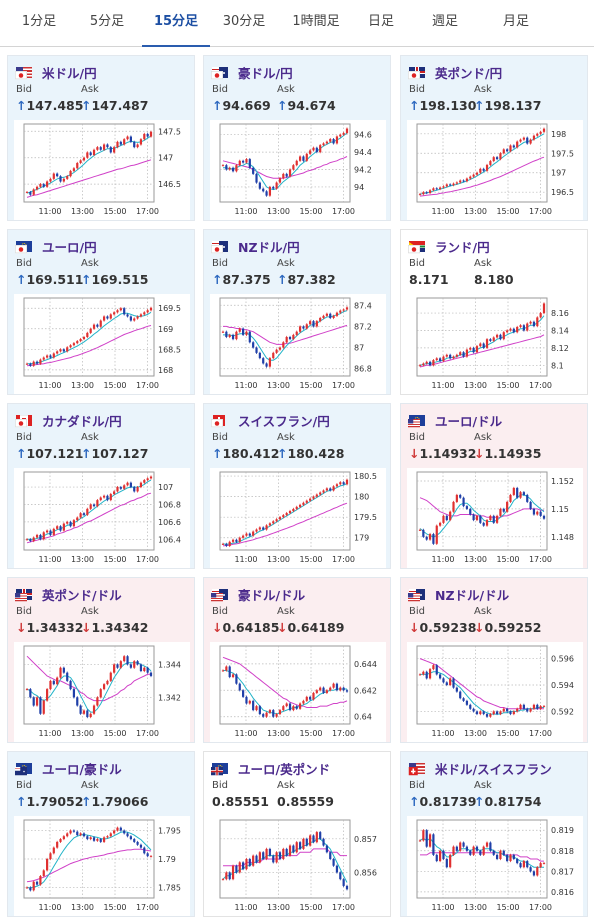  Describe the element at coordinates (107, 21) in the screenshot. I see `tab-2: 5分足` at that location.